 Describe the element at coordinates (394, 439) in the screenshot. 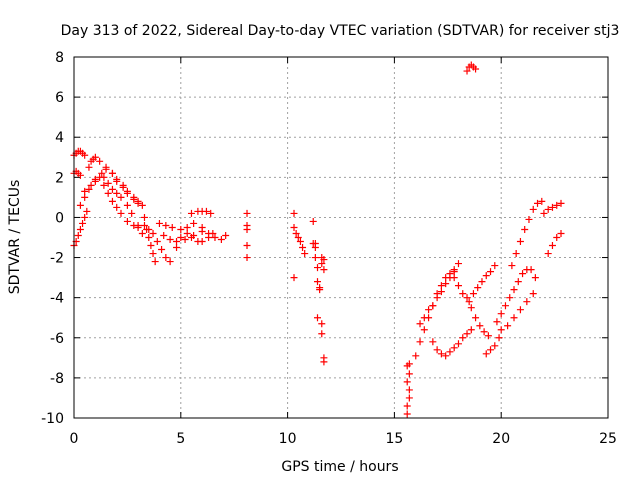

I see `x-tick-label: 15` at that location.